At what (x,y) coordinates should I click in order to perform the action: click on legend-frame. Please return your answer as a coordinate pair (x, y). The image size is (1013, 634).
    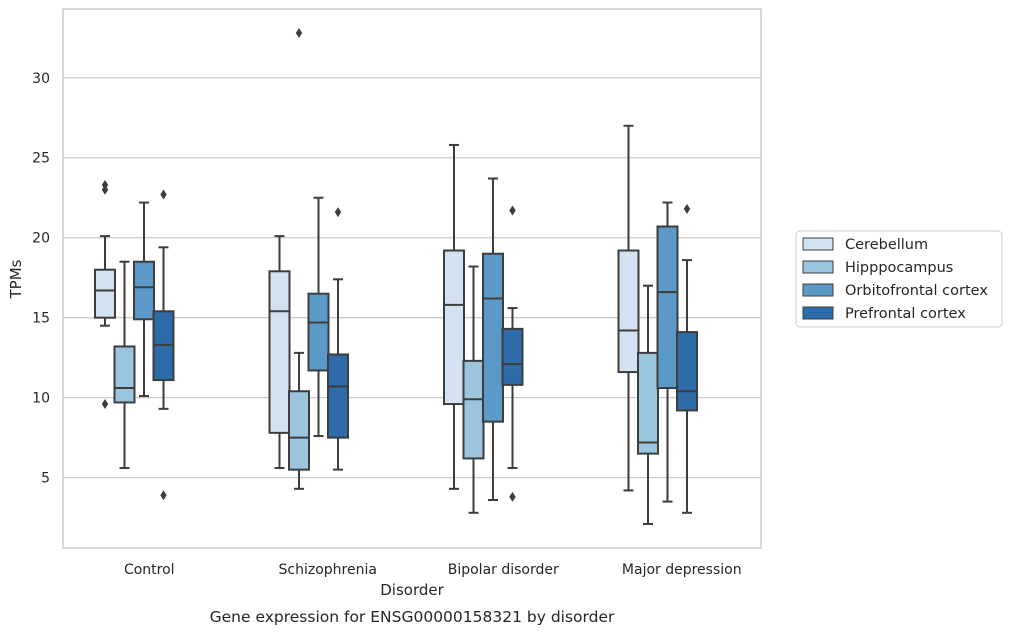
    Looking at the image, I should click on (899, 279).